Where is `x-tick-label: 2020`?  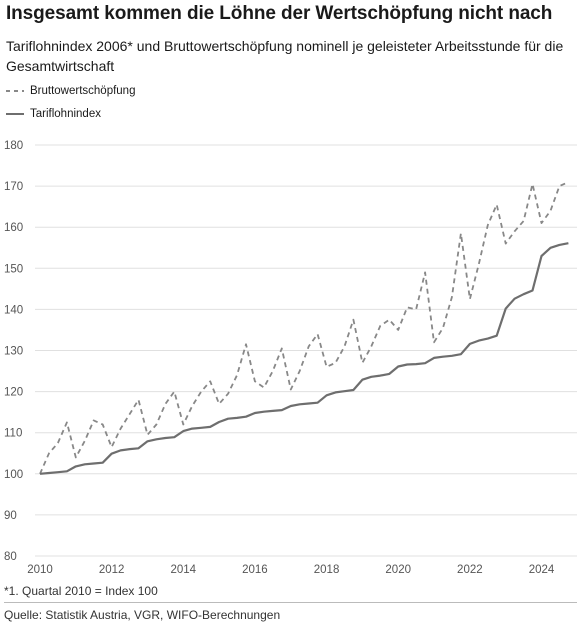 x-tick-label: 2020 is located at coordinates (398, 570).